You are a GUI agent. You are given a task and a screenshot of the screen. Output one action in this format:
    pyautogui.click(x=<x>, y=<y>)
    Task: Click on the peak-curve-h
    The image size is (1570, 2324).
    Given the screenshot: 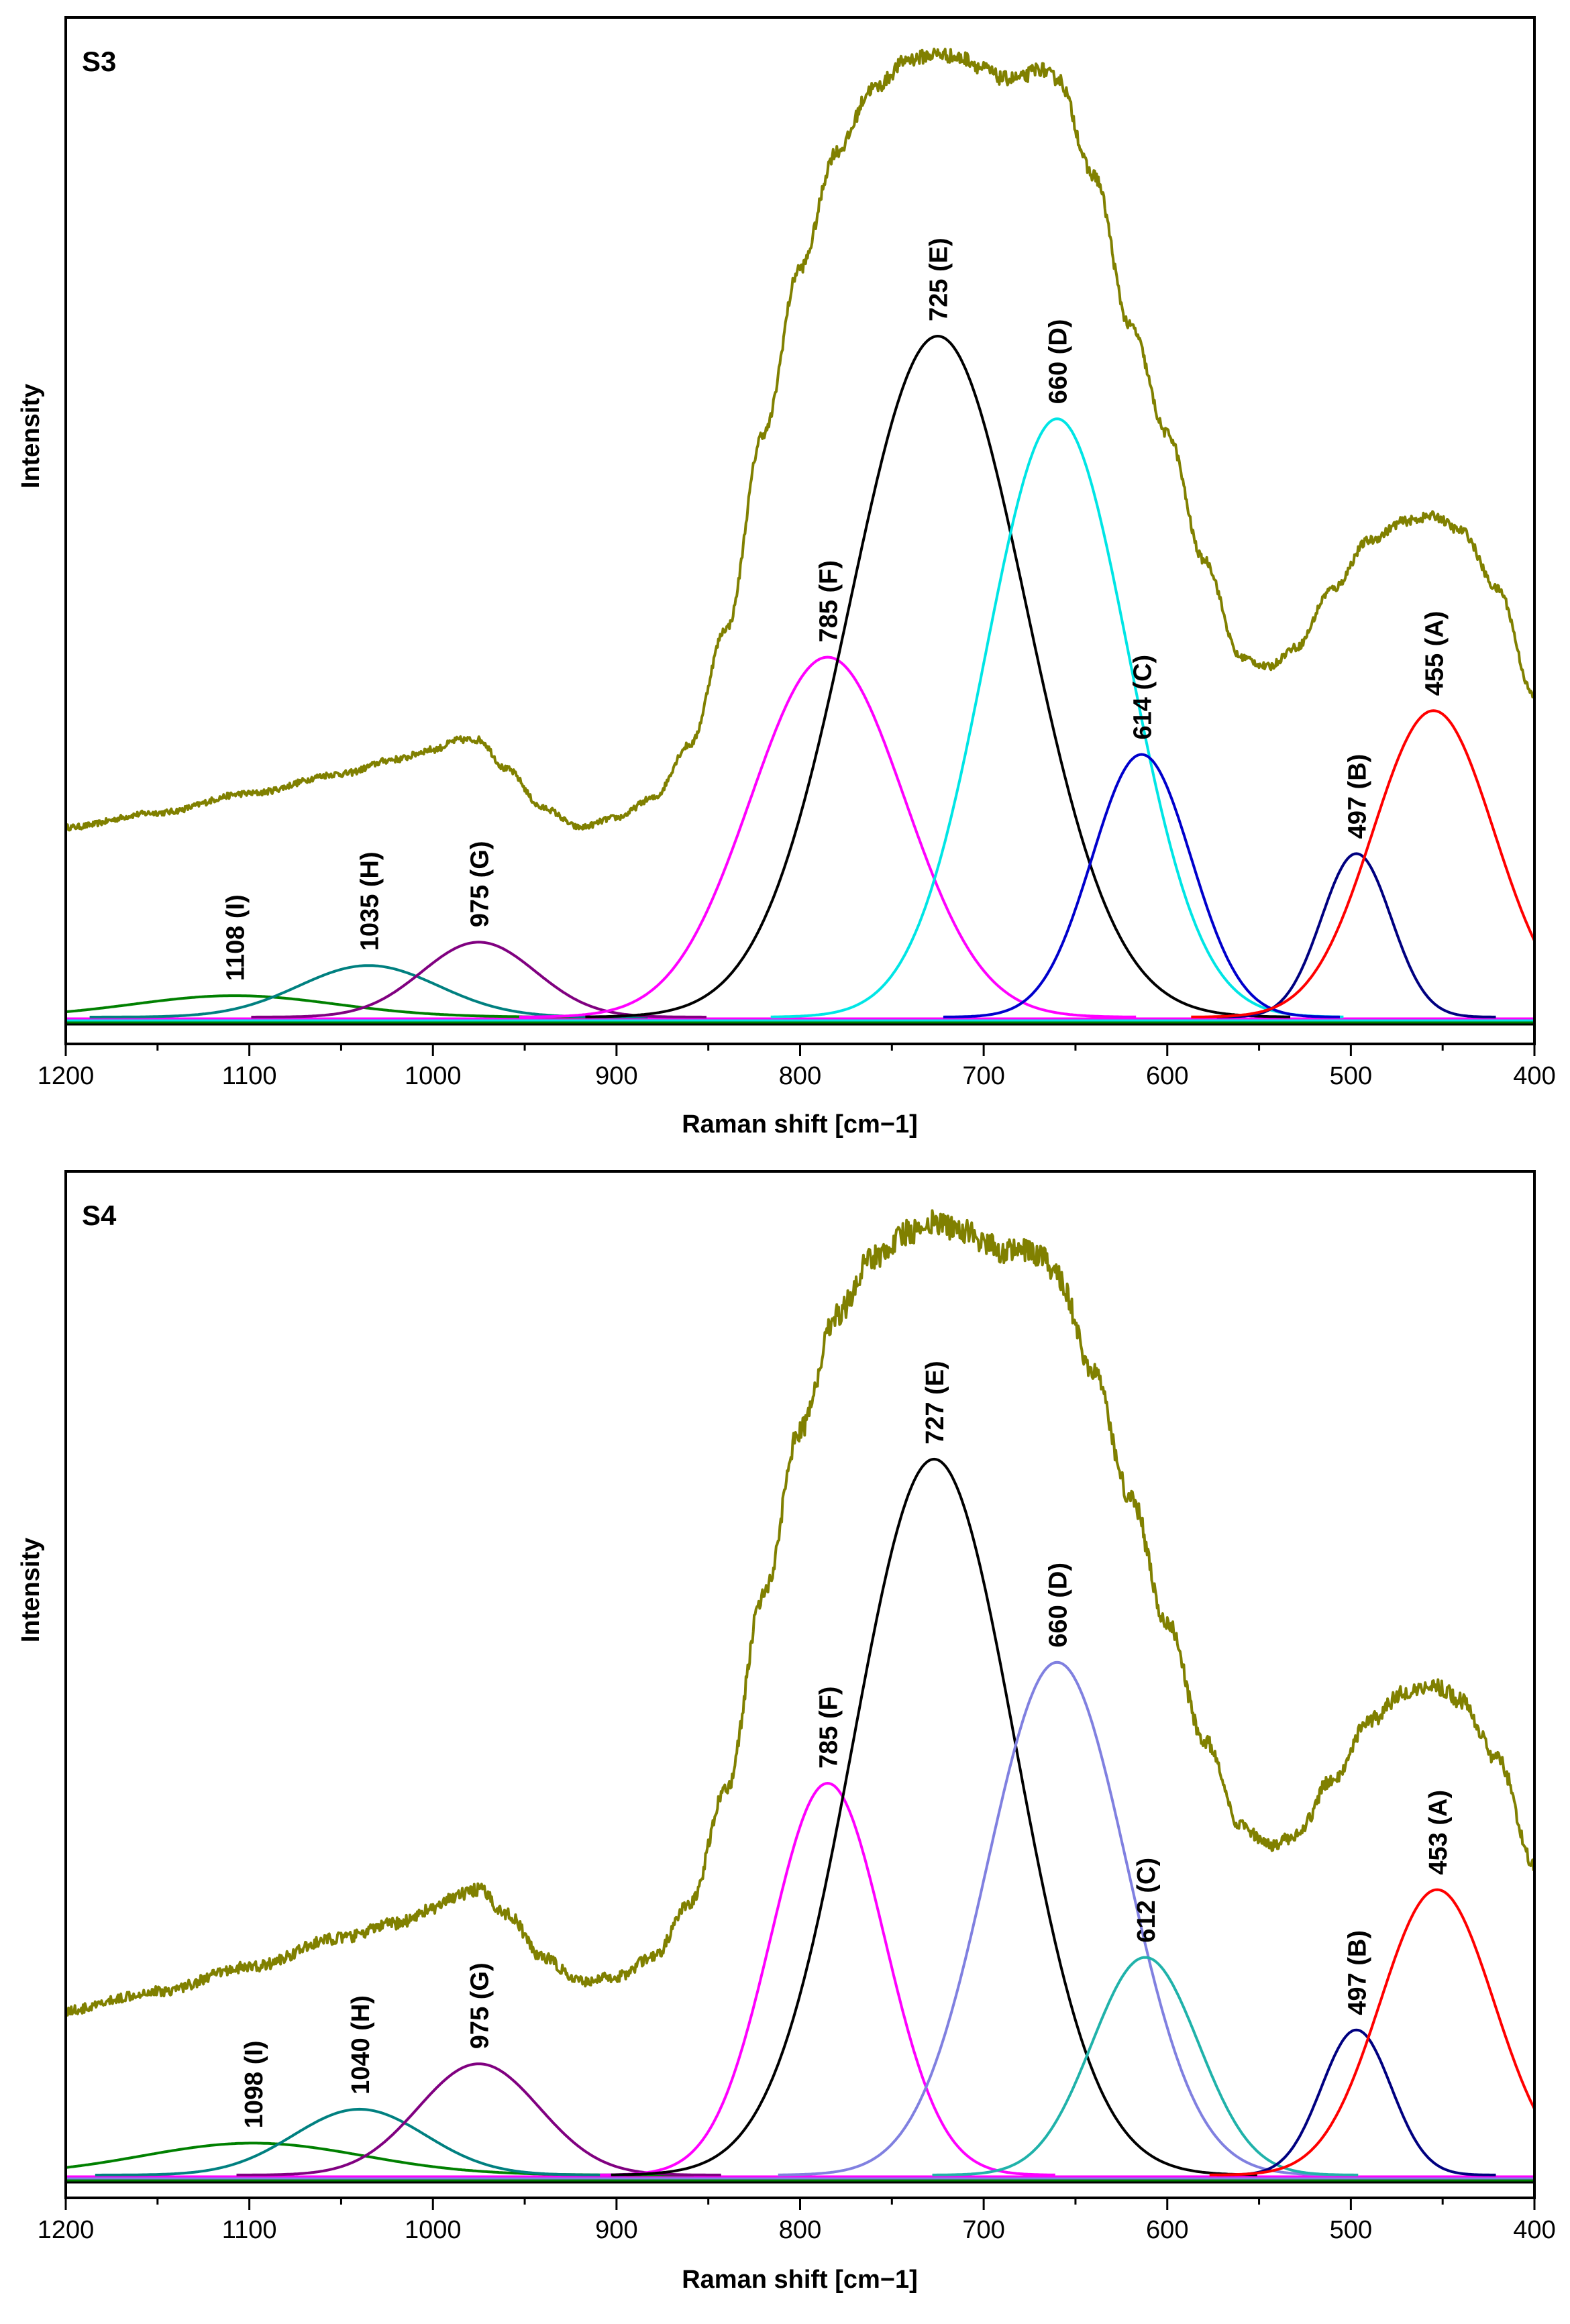 What is the action you would take?
    pyautogui.click(x=359, y=2141)
    